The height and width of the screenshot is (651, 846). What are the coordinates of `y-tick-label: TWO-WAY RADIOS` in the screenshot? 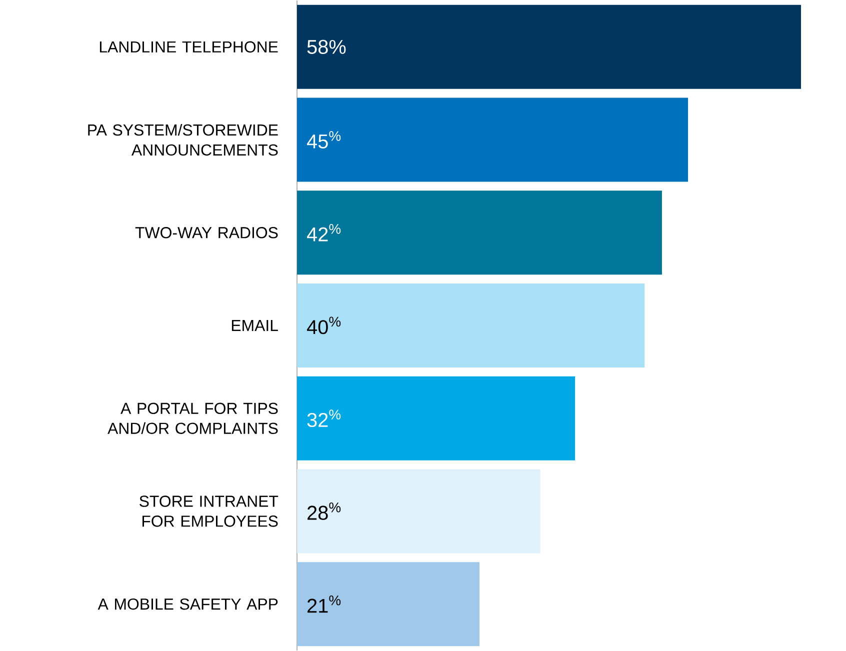 It's located at (206, 232).